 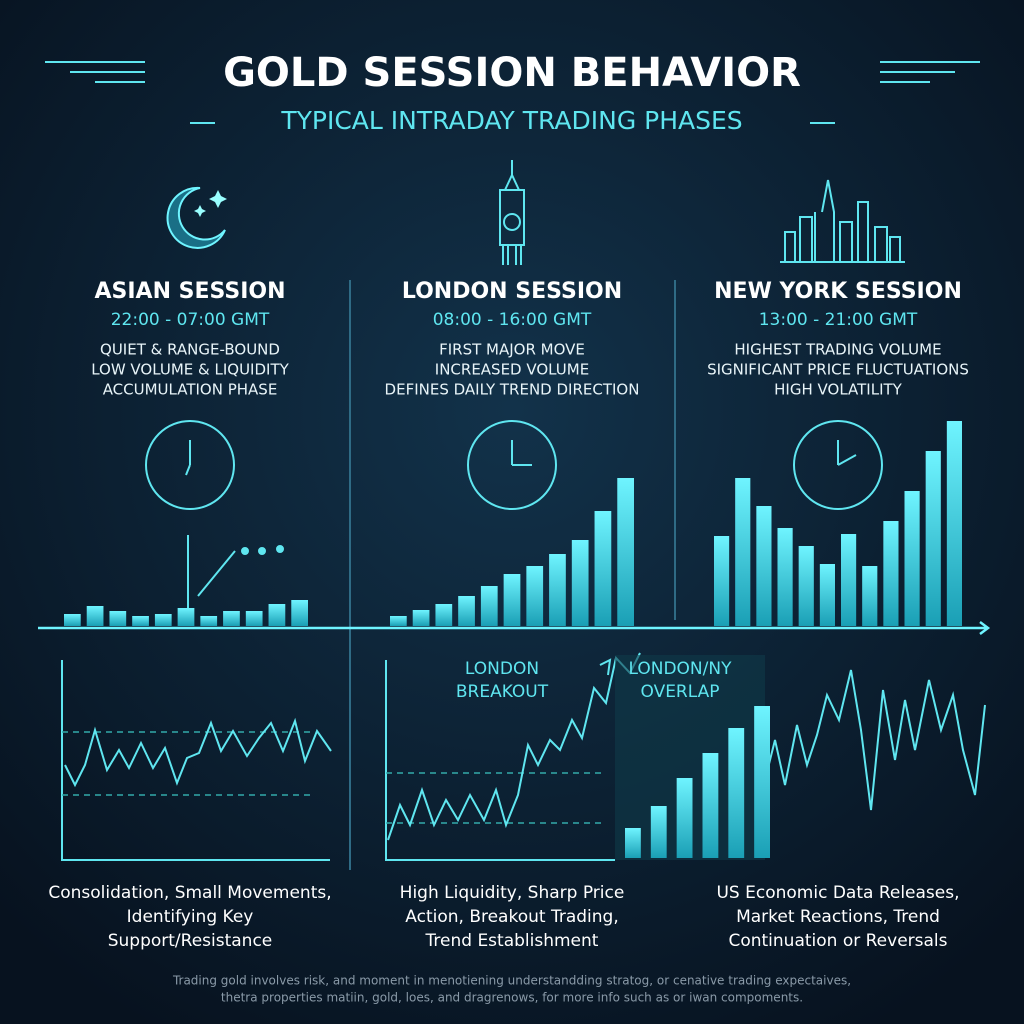 What do you see at coordinates (512, 73) in the screenshot?
I see `title: GOLD SESSION BEHAVIOR` at bounding box center [512, 73].